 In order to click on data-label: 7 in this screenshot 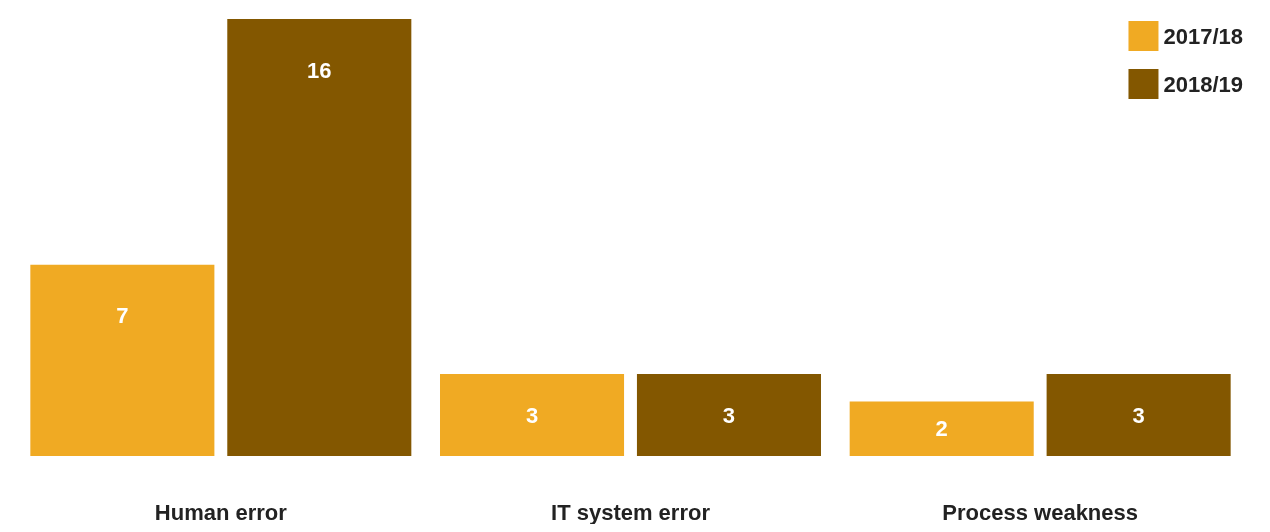, I will do `click(122, 316)`.